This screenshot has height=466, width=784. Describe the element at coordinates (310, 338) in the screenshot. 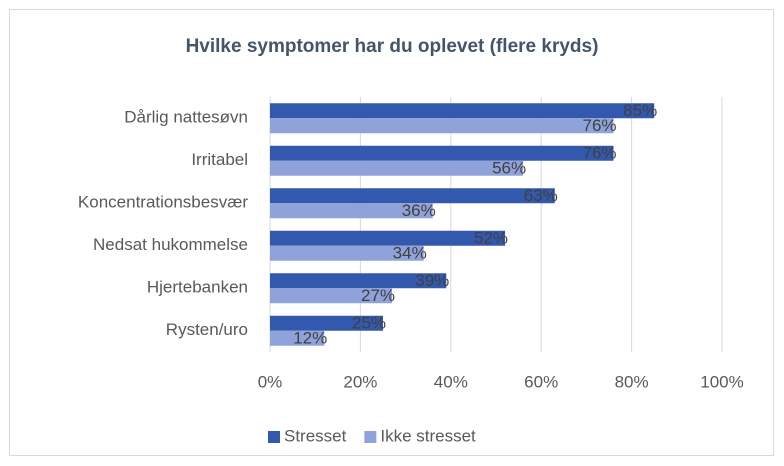

I see `value-label: 12%` at that location.